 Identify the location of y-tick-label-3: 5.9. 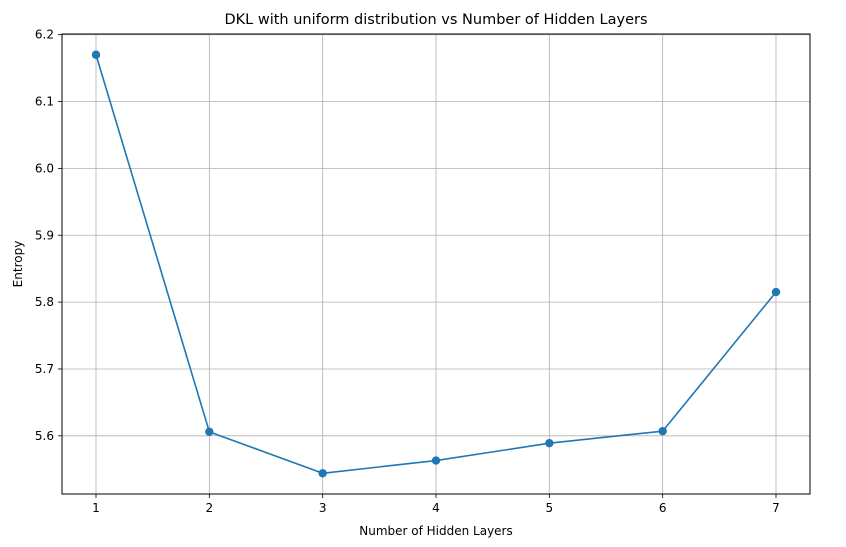
(44, 235).